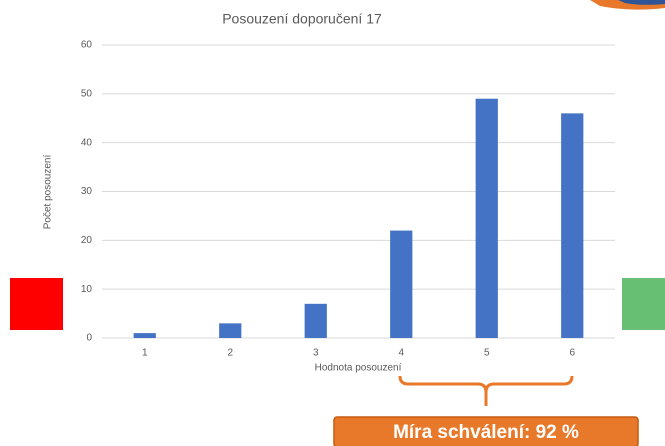 The image size is (665, 446). What do you see at coordinates (302, 19) in the screenshot?
I see `chart-title: Posouzení doporučení 17` at bounding box center [302, 19].